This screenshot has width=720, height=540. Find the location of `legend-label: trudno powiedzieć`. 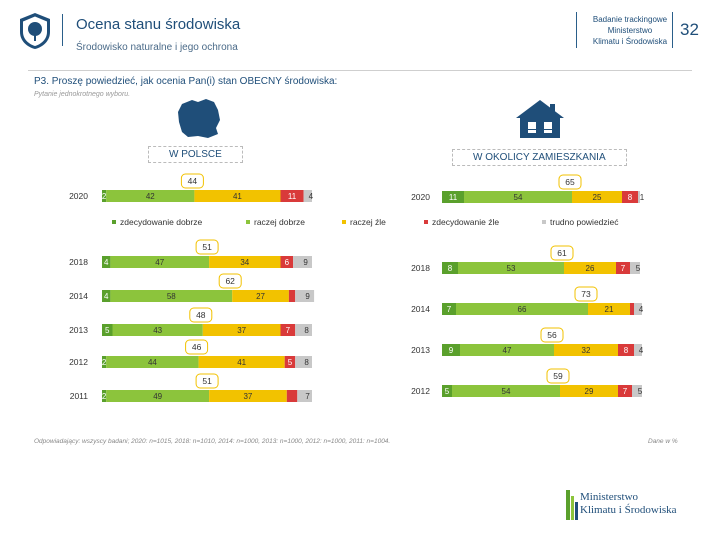

legend-label: trudno powiedzieć is located at coordinates (584, 222).